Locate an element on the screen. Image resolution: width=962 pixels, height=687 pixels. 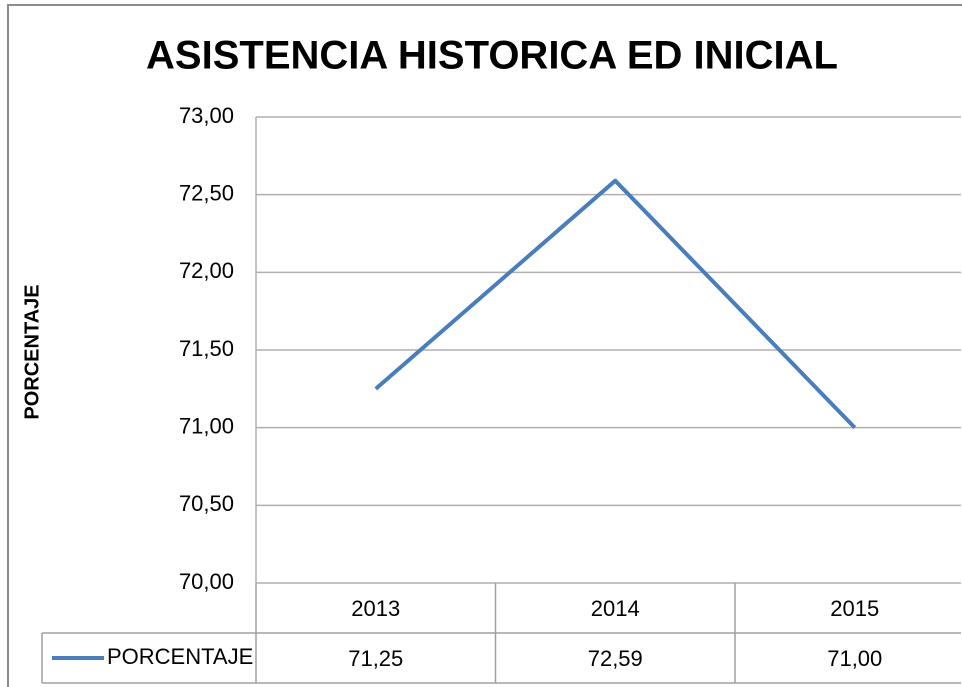
y-tick-label: 72,00 is located at coordinates (206, 270).